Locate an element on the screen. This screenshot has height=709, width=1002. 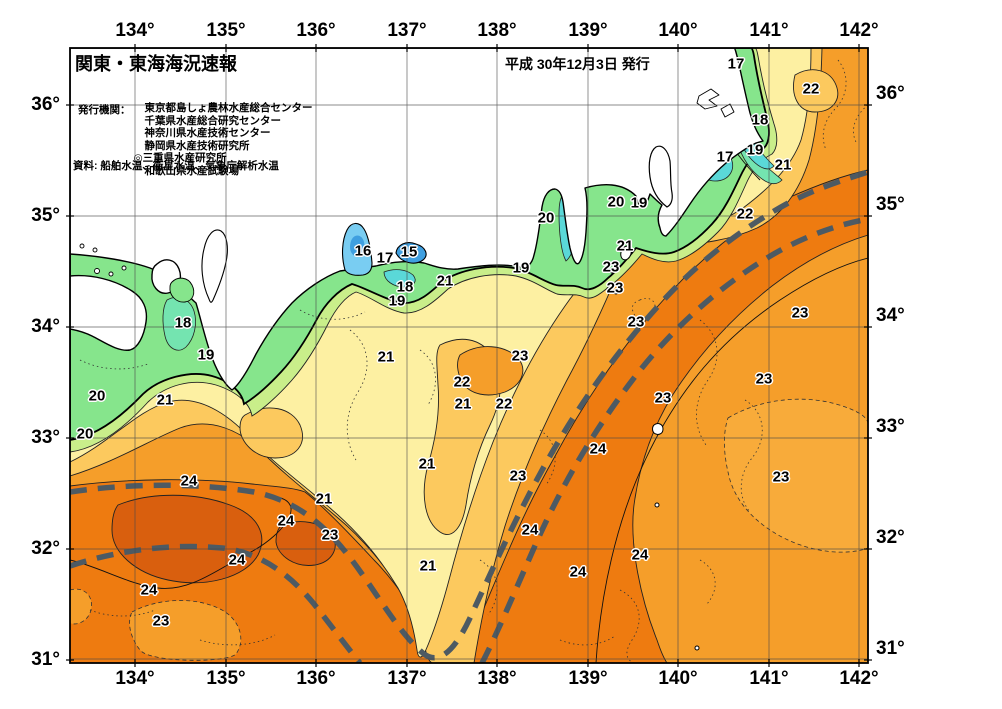
seto-islands is located at coordinates (103, 260).